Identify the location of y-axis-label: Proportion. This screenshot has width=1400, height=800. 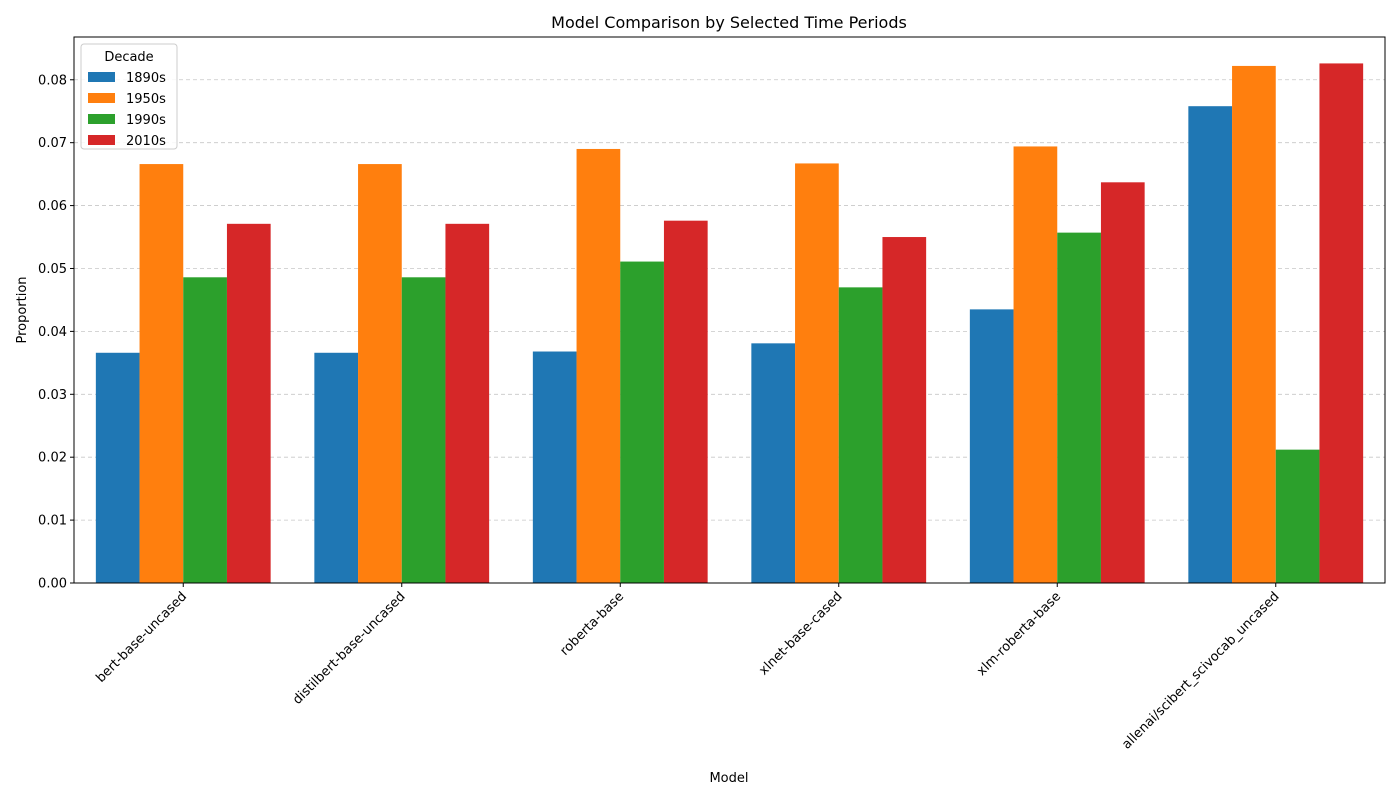
(22, 309).